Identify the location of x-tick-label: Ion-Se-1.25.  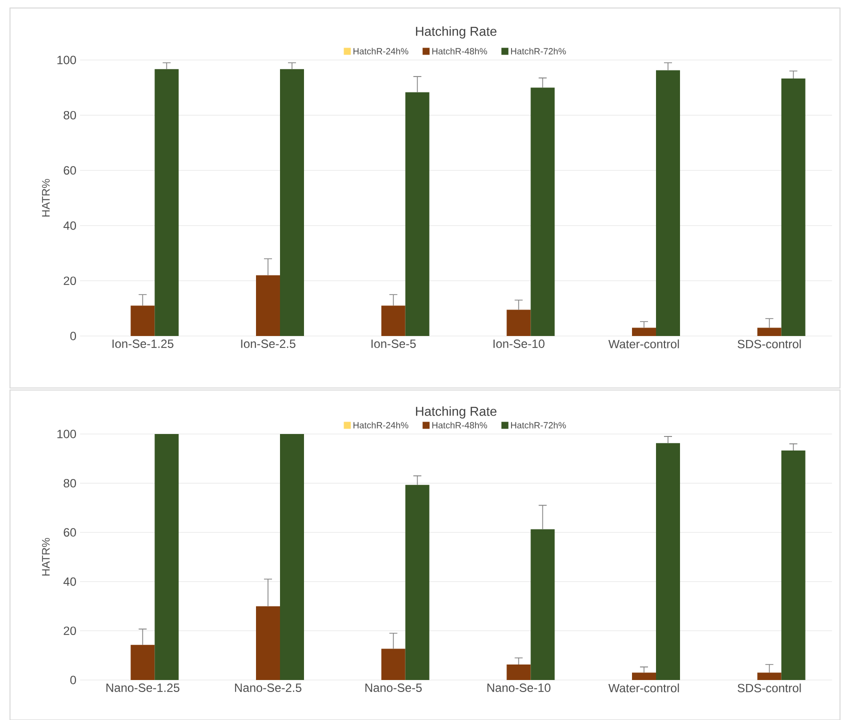
(143, 344).